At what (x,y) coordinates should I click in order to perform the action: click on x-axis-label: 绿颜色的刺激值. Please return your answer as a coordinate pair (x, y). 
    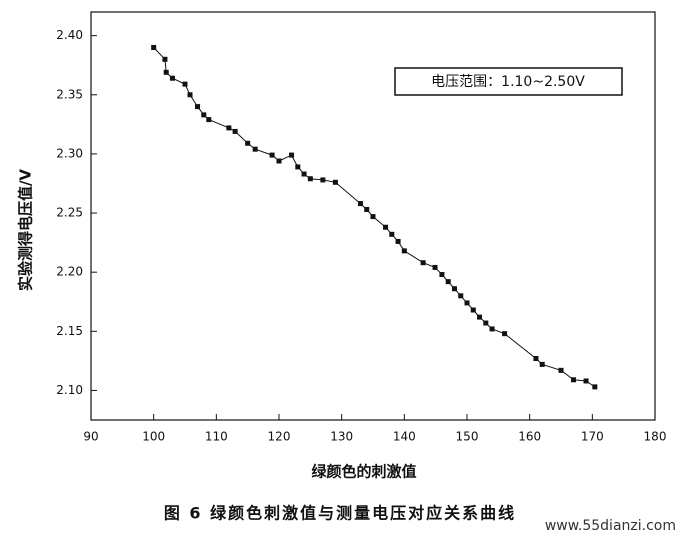
    Looking at the image, I should click on (363, 472).